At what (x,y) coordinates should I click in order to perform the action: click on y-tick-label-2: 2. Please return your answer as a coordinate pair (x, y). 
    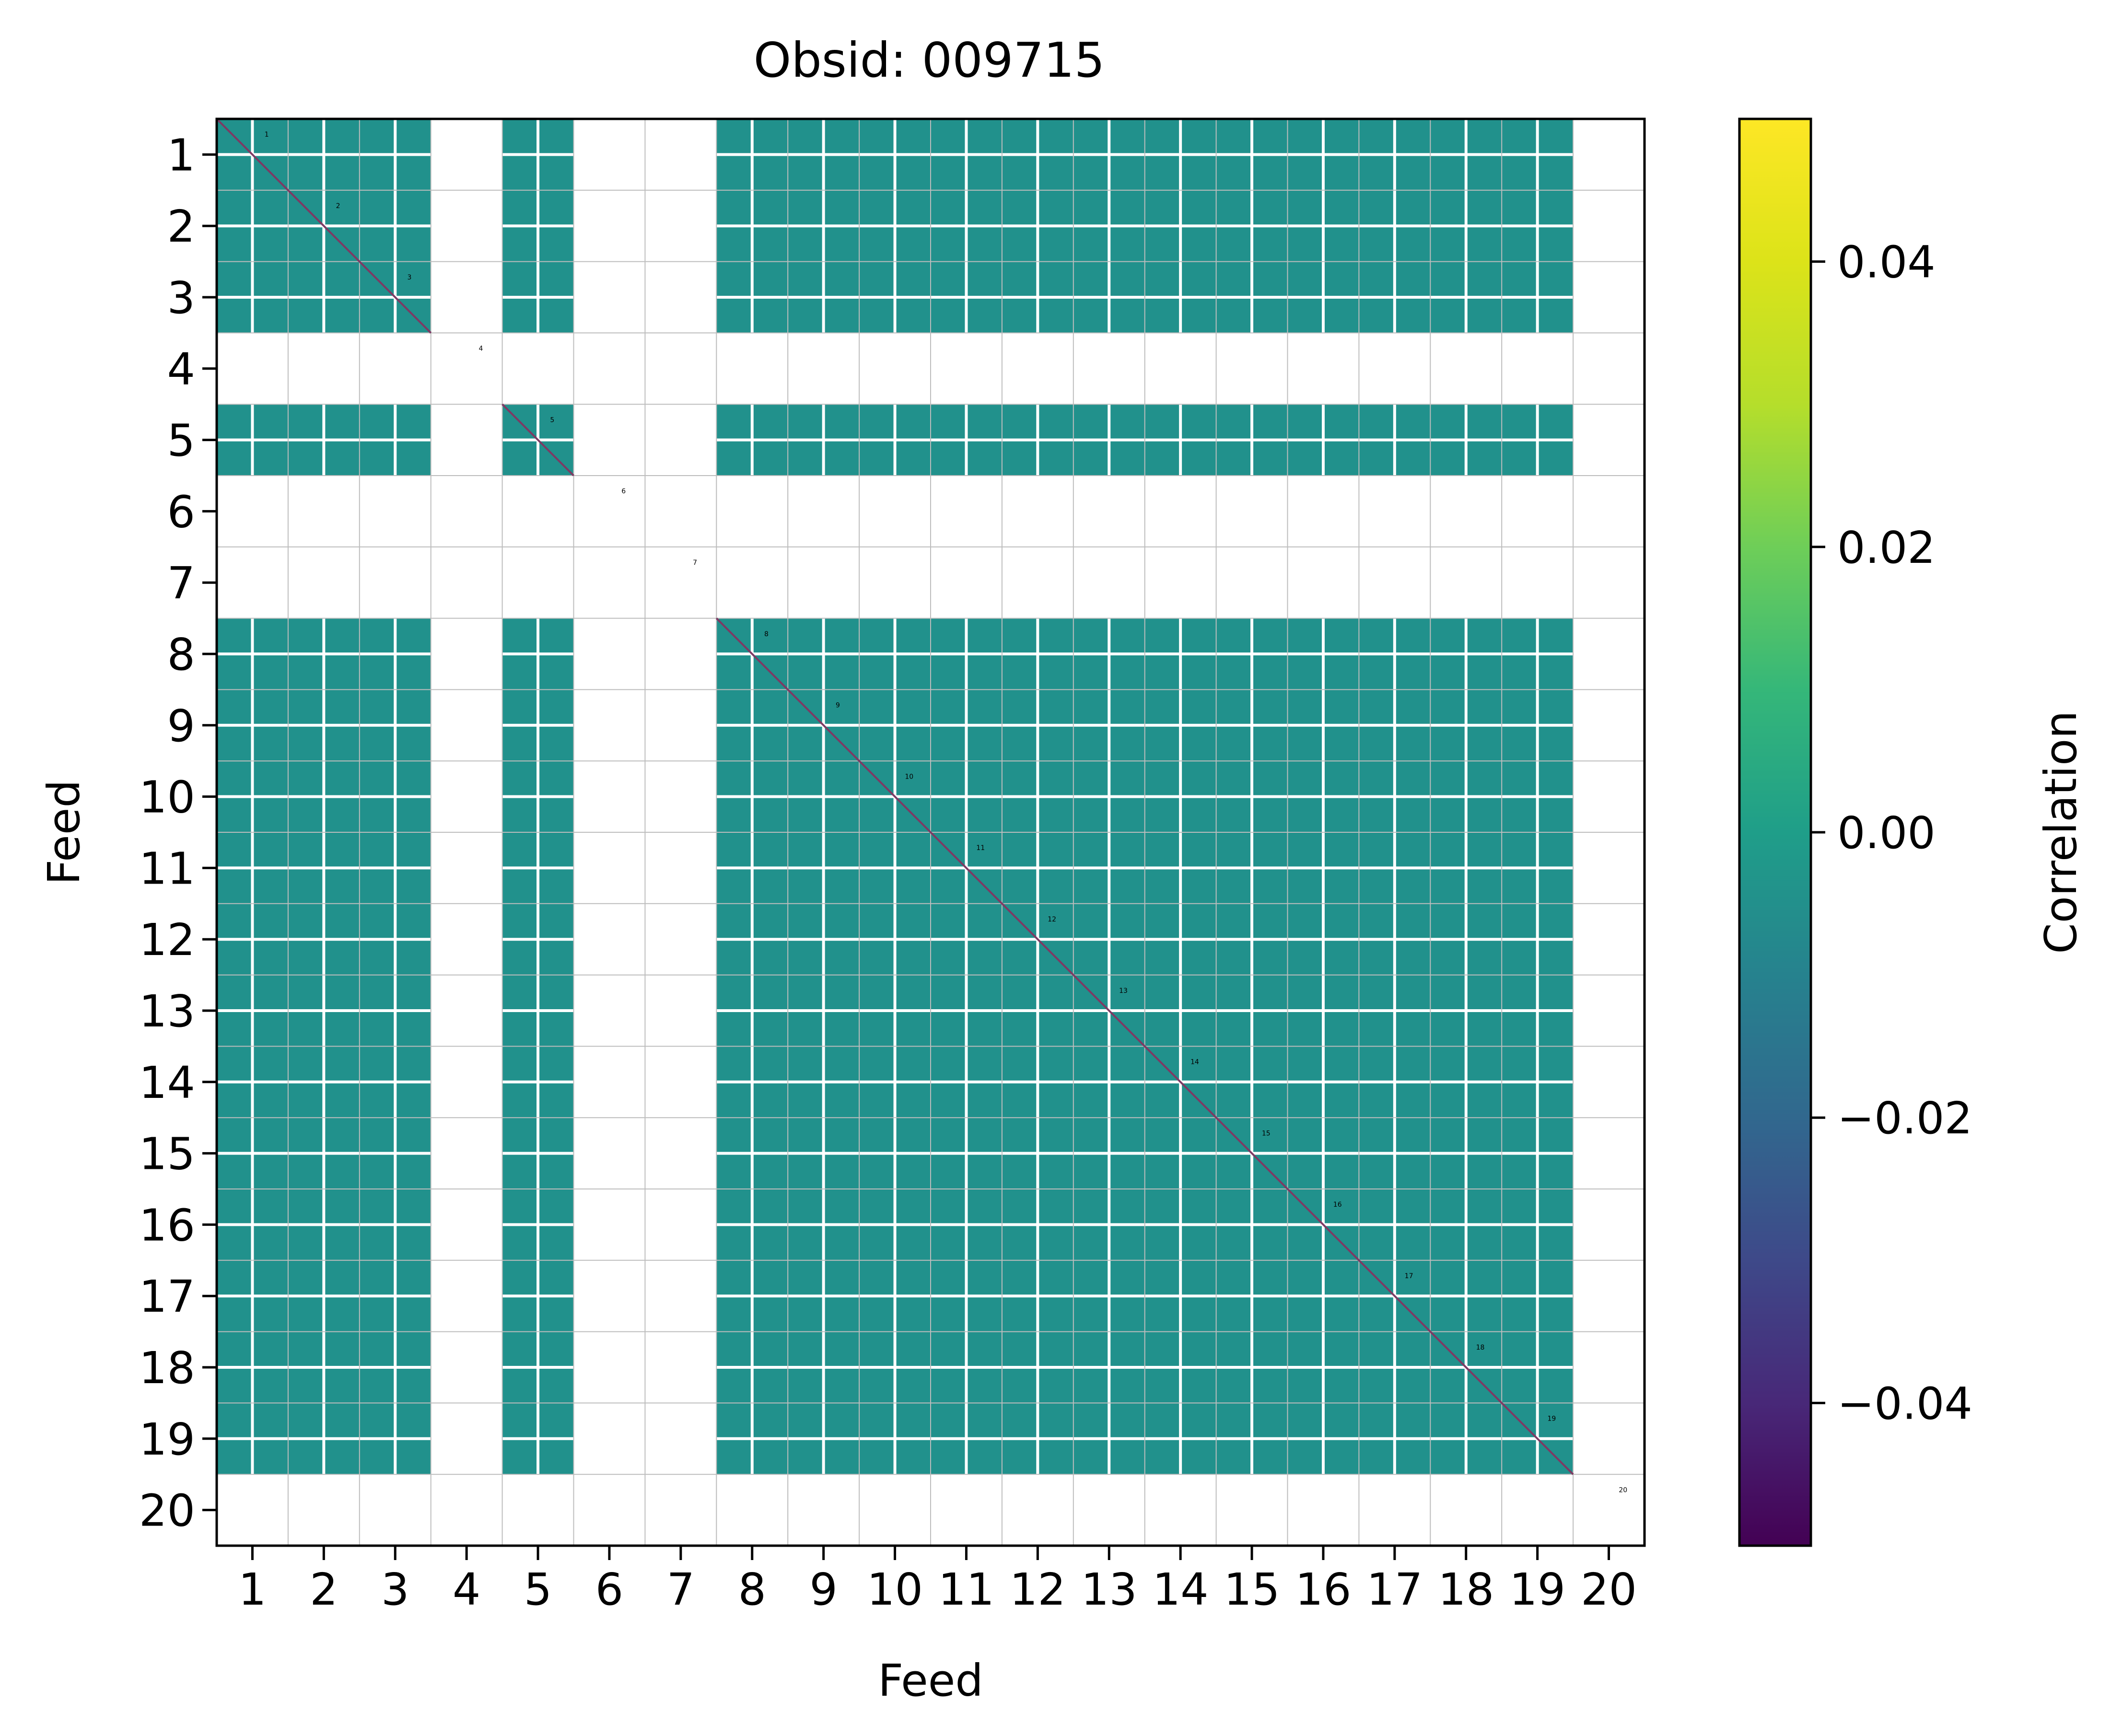
    Looking at the image, I should click on (181, 226).